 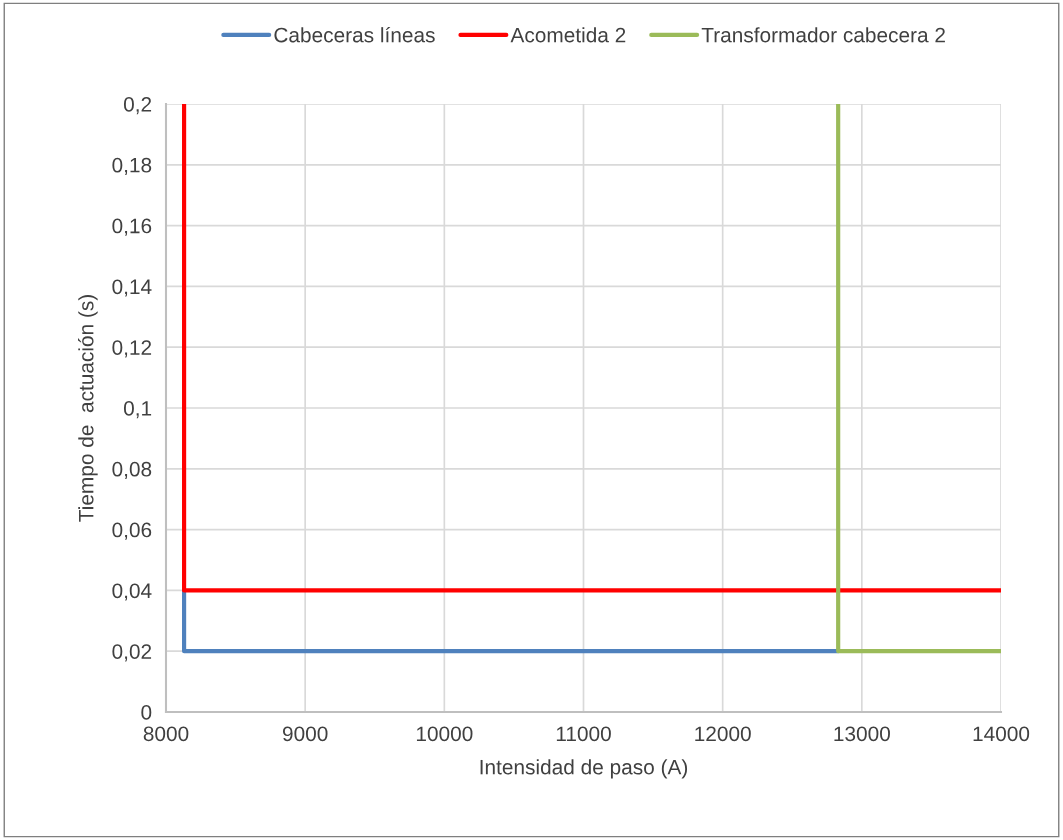 I want to click on y-tick-label: 0,1, so click(x=137, y=410).